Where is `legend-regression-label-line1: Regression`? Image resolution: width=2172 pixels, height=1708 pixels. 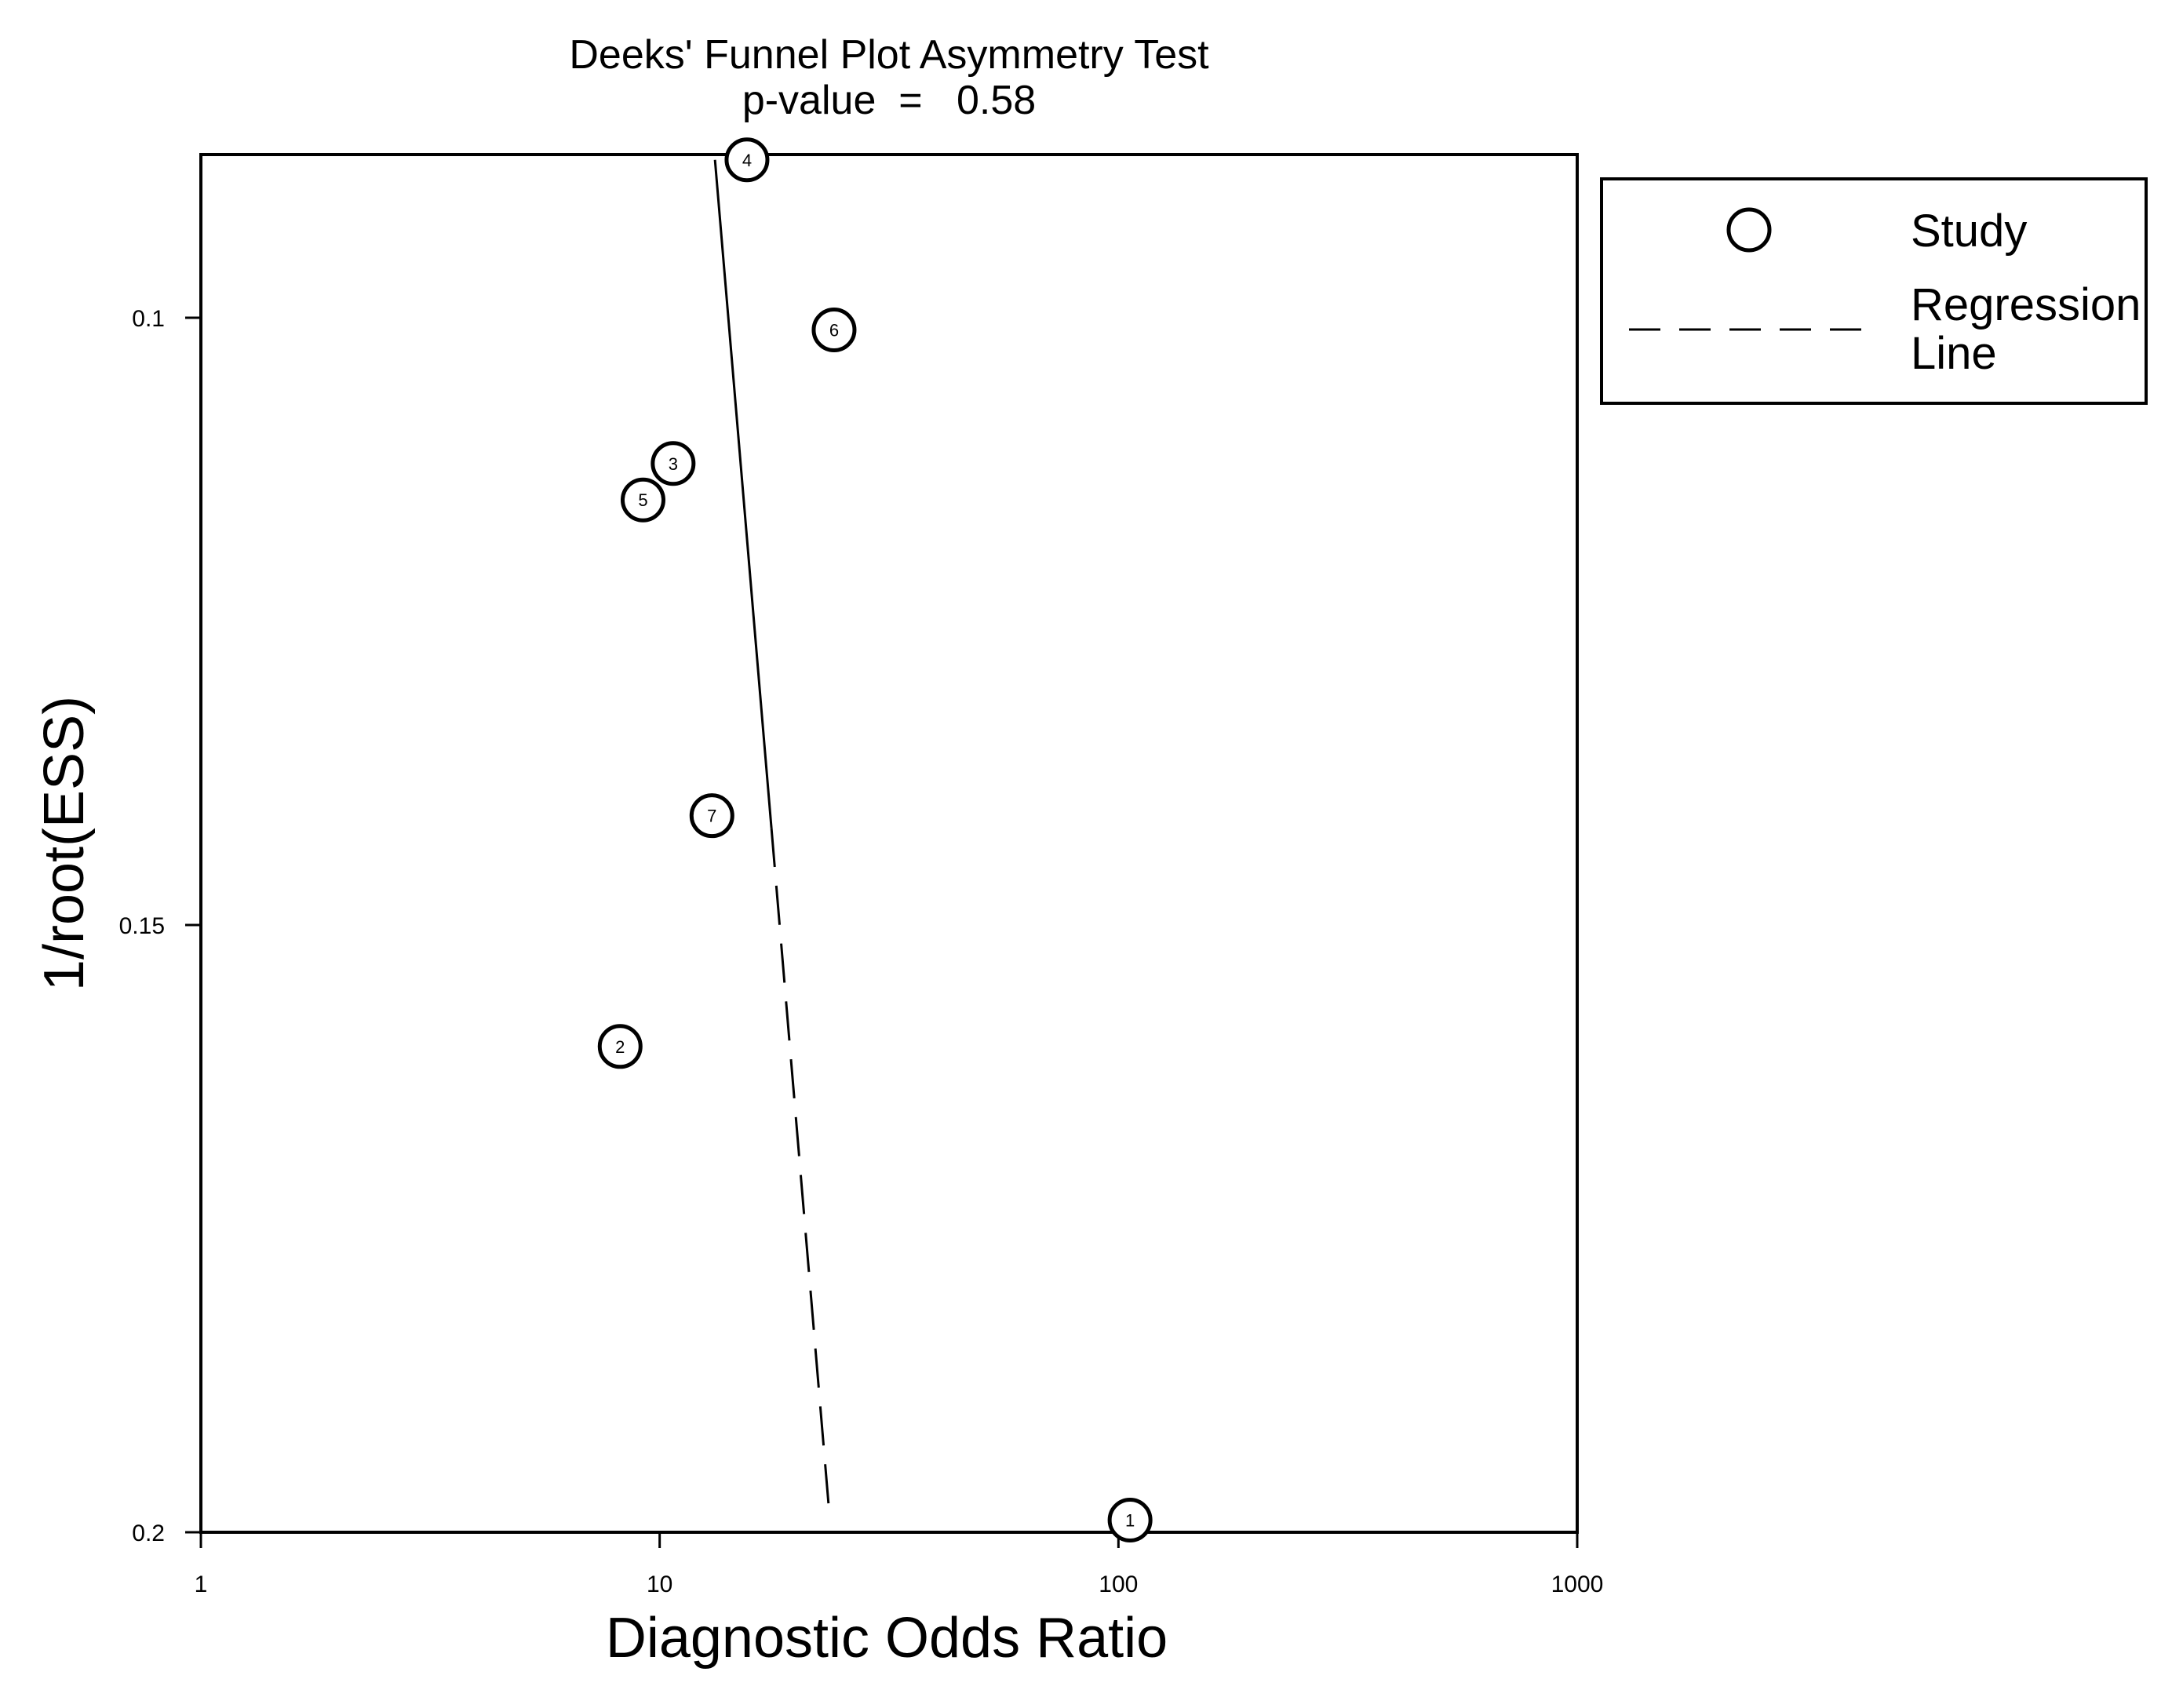
legend-regression-label-line1: Regression is located at coordinates (2026, 304).